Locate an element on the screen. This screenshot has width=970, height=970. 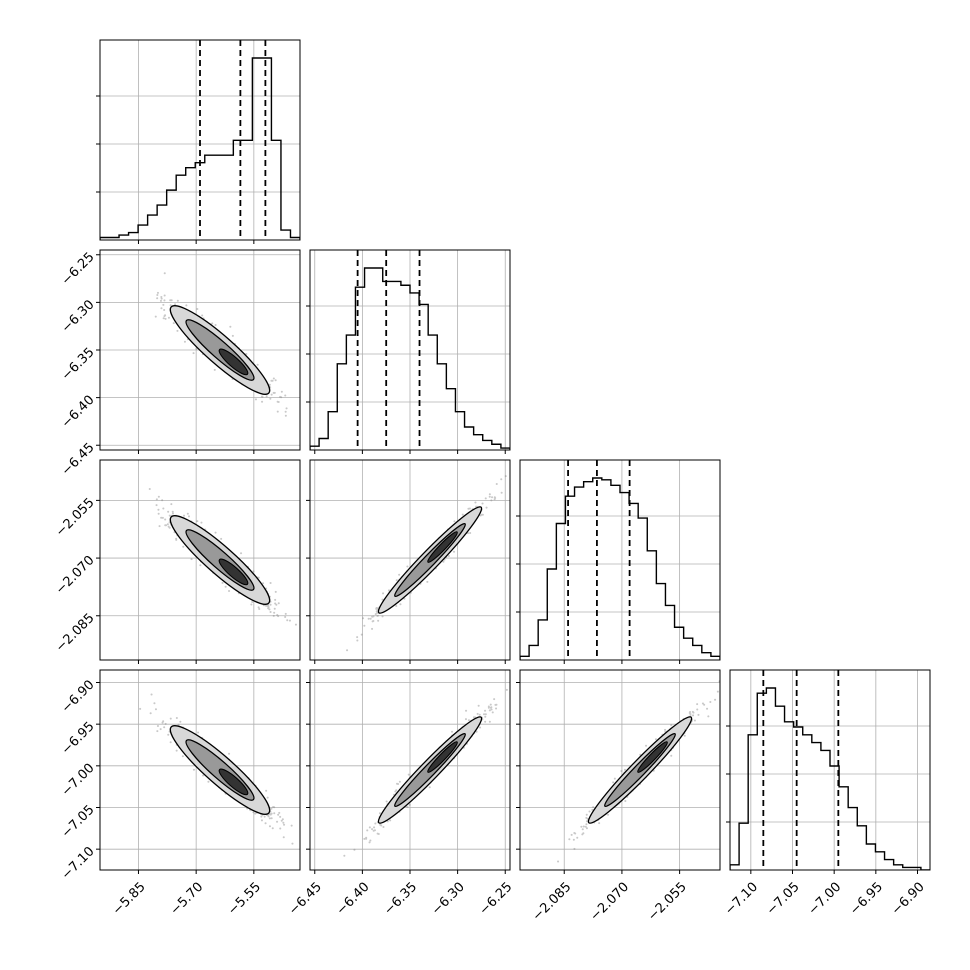
y-tick-label: −6.30 is located at coordinates (78, 316).